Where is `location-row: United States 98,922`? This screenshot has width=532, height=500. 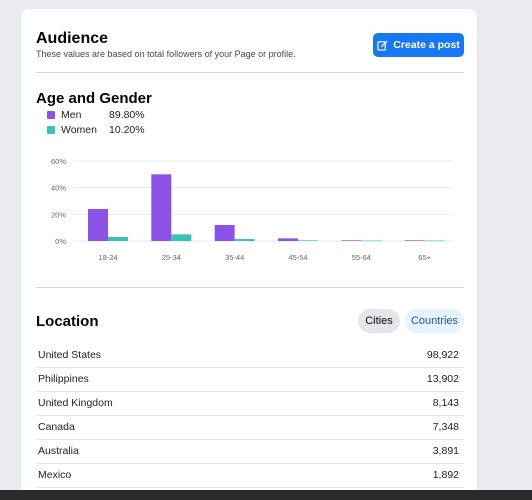
location-row: United States 98,922 is located at coordinates (250, 355).